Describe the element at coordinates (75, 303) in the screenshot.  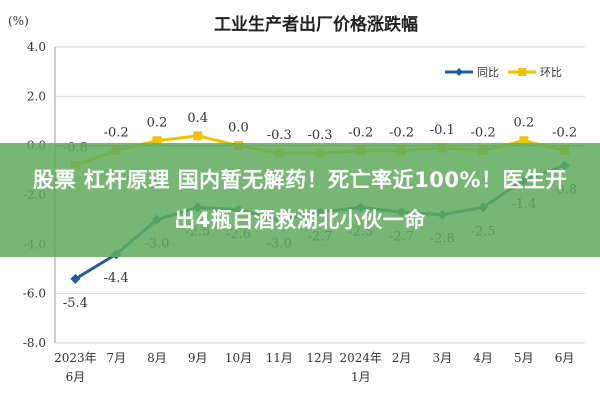
I see `data-label: -5.4` at that location.